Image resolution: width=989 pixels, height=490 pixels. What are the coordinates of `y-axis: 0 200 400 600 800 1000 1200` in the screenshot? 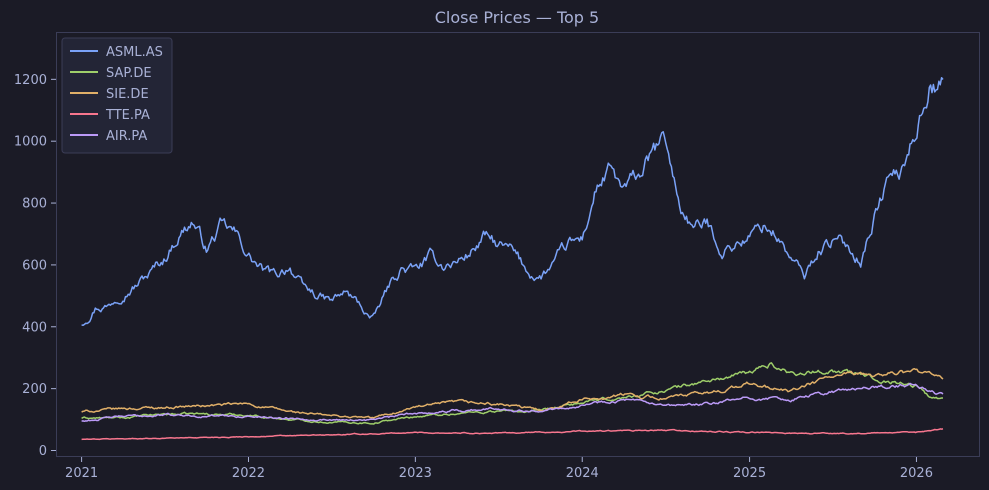 It's located at (35, 266).